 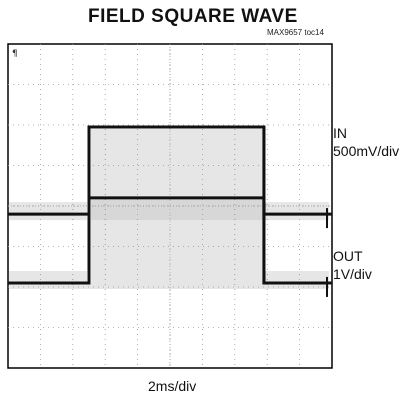 I want to click on trigger-marker-icon: ¶, so click(x=15, y=54).